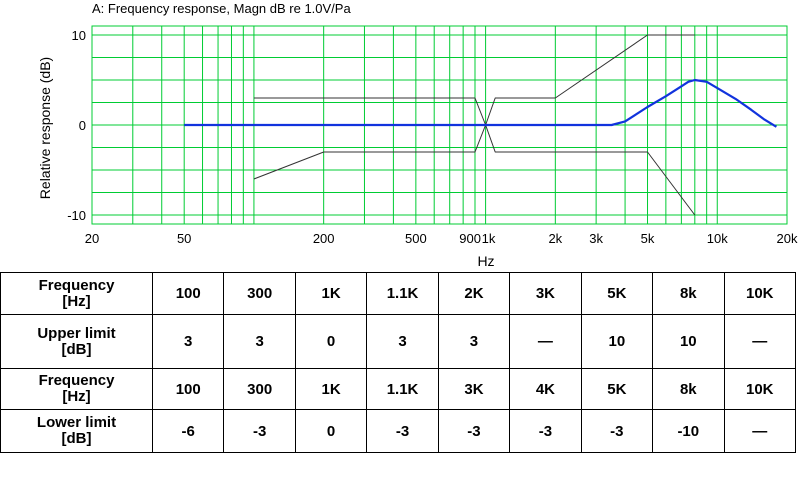 The height and width of the screenshot is (499, 800). What do you see at coordinates (480, 103) in the screenshot?
I see `response-curve` at bounding box center [480, 103].